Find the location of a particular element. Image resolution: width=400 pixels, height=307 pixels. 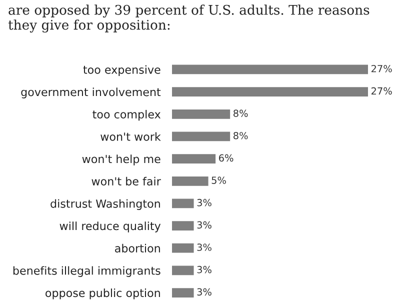

data-label: 6% is located at coordinates (226, 158).